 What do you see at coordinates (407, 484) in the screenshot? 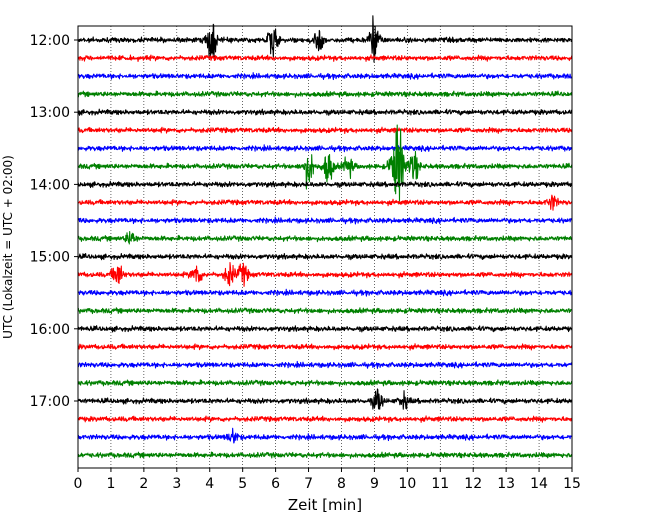
I see `x-tick-label: 10` at bounding box center [407, 484].